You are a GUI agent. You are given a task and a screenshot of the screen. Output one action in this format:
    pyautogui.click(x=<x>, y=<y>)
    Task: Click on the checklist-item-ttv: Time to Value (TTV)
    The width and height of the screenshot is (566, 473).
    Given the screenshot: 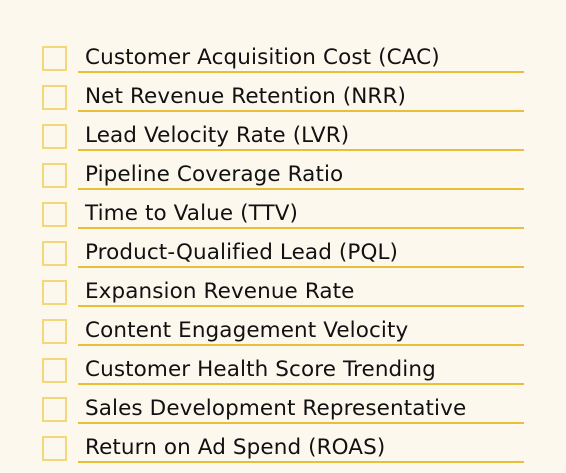 What is the action you would take?
    pyautogui.click(x=283, y=219)
    